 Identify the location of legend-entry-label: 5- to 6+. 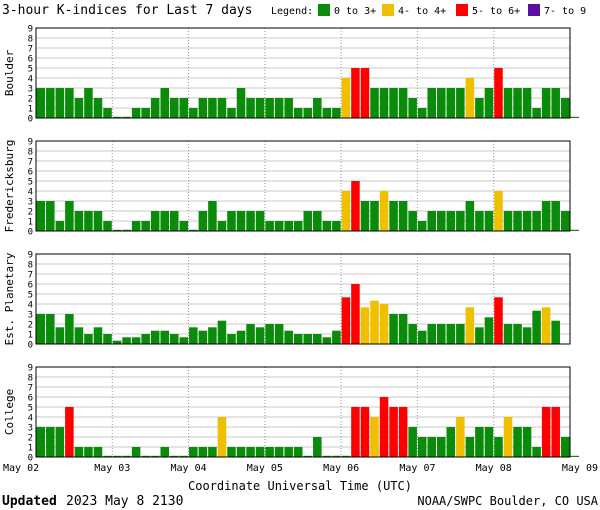
(496, 11).